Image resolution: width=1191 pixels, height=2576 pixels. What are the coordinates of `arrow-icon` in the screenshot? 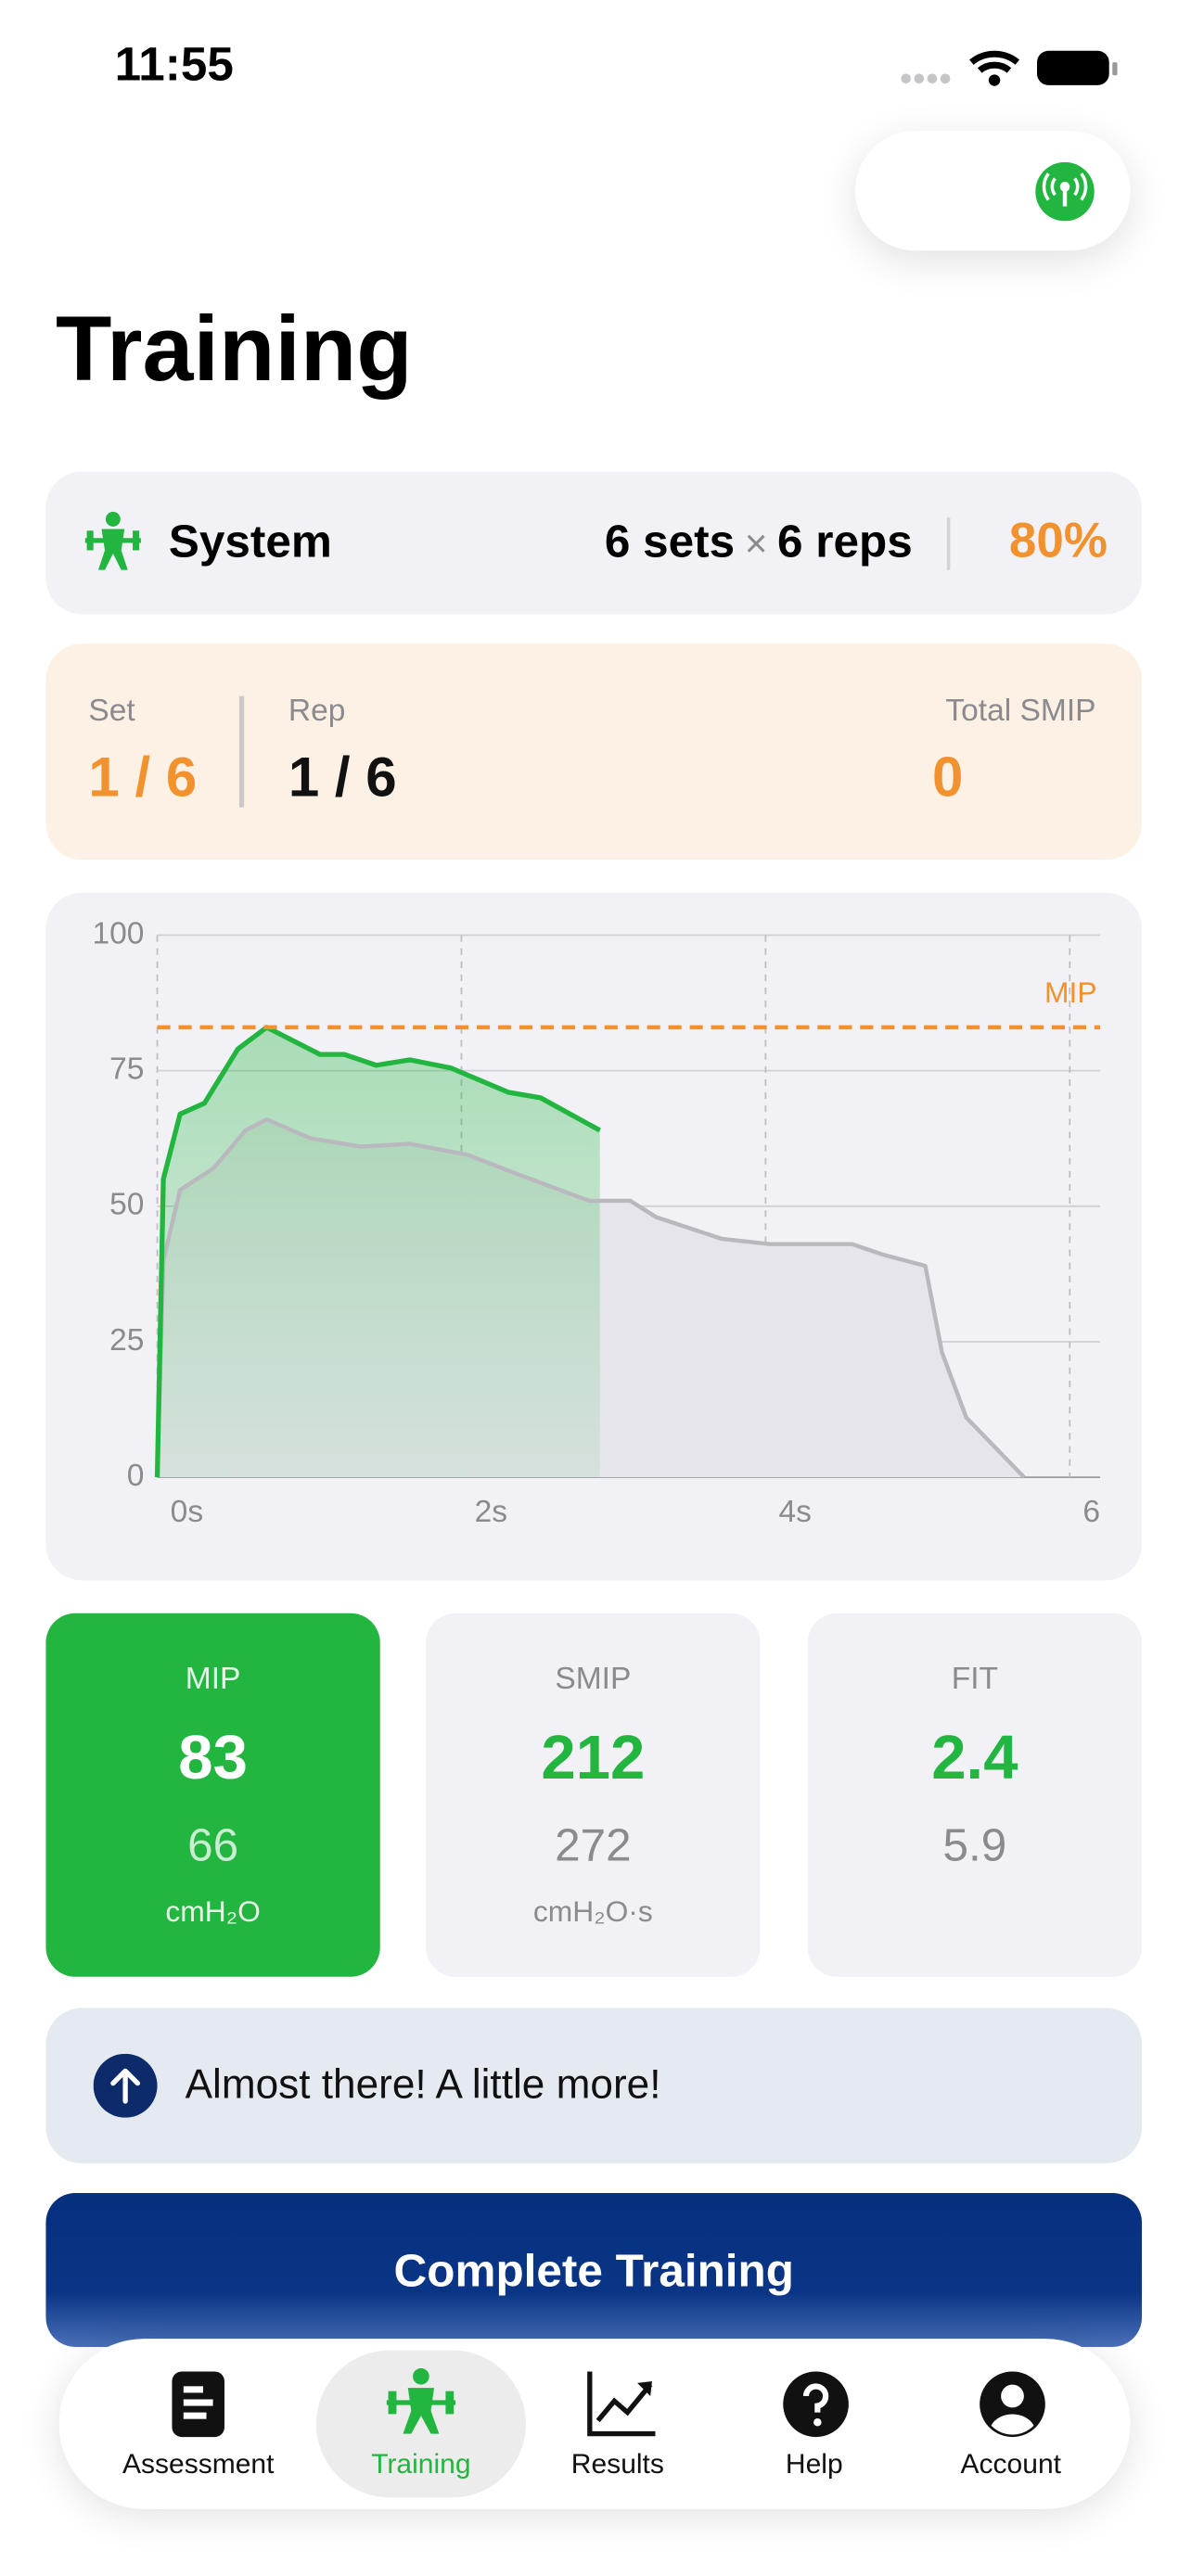 It's located at (126, 2085).